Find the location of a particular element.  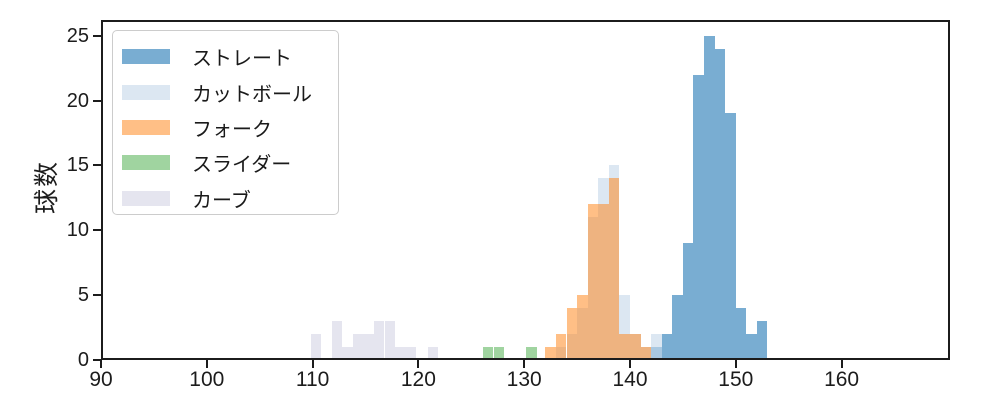

y-tick-label: 5 is located at coordinates (83, 295).